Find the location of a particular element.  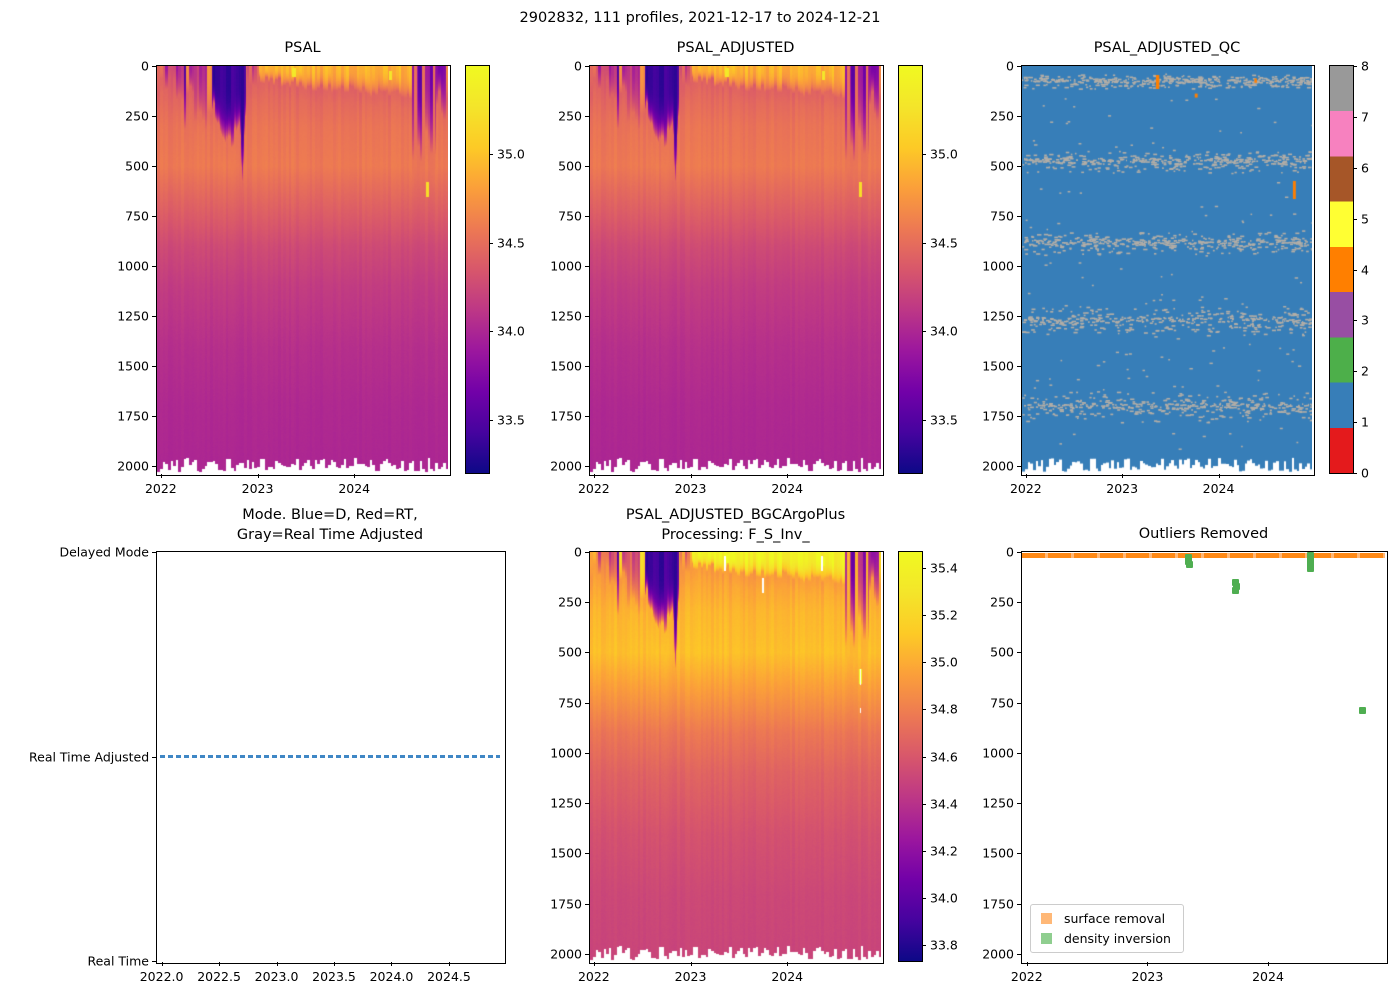

outliers-legend: surface removal density inversion is located at coordinates (1107, 928).